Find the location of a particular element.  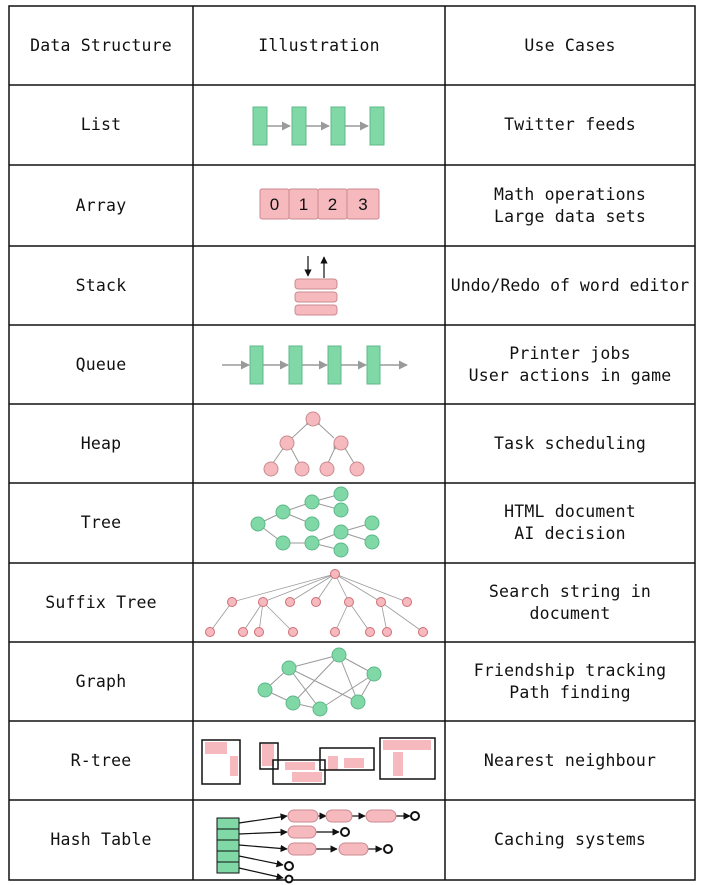

stack-illustration is located at coordinates (316, 286).